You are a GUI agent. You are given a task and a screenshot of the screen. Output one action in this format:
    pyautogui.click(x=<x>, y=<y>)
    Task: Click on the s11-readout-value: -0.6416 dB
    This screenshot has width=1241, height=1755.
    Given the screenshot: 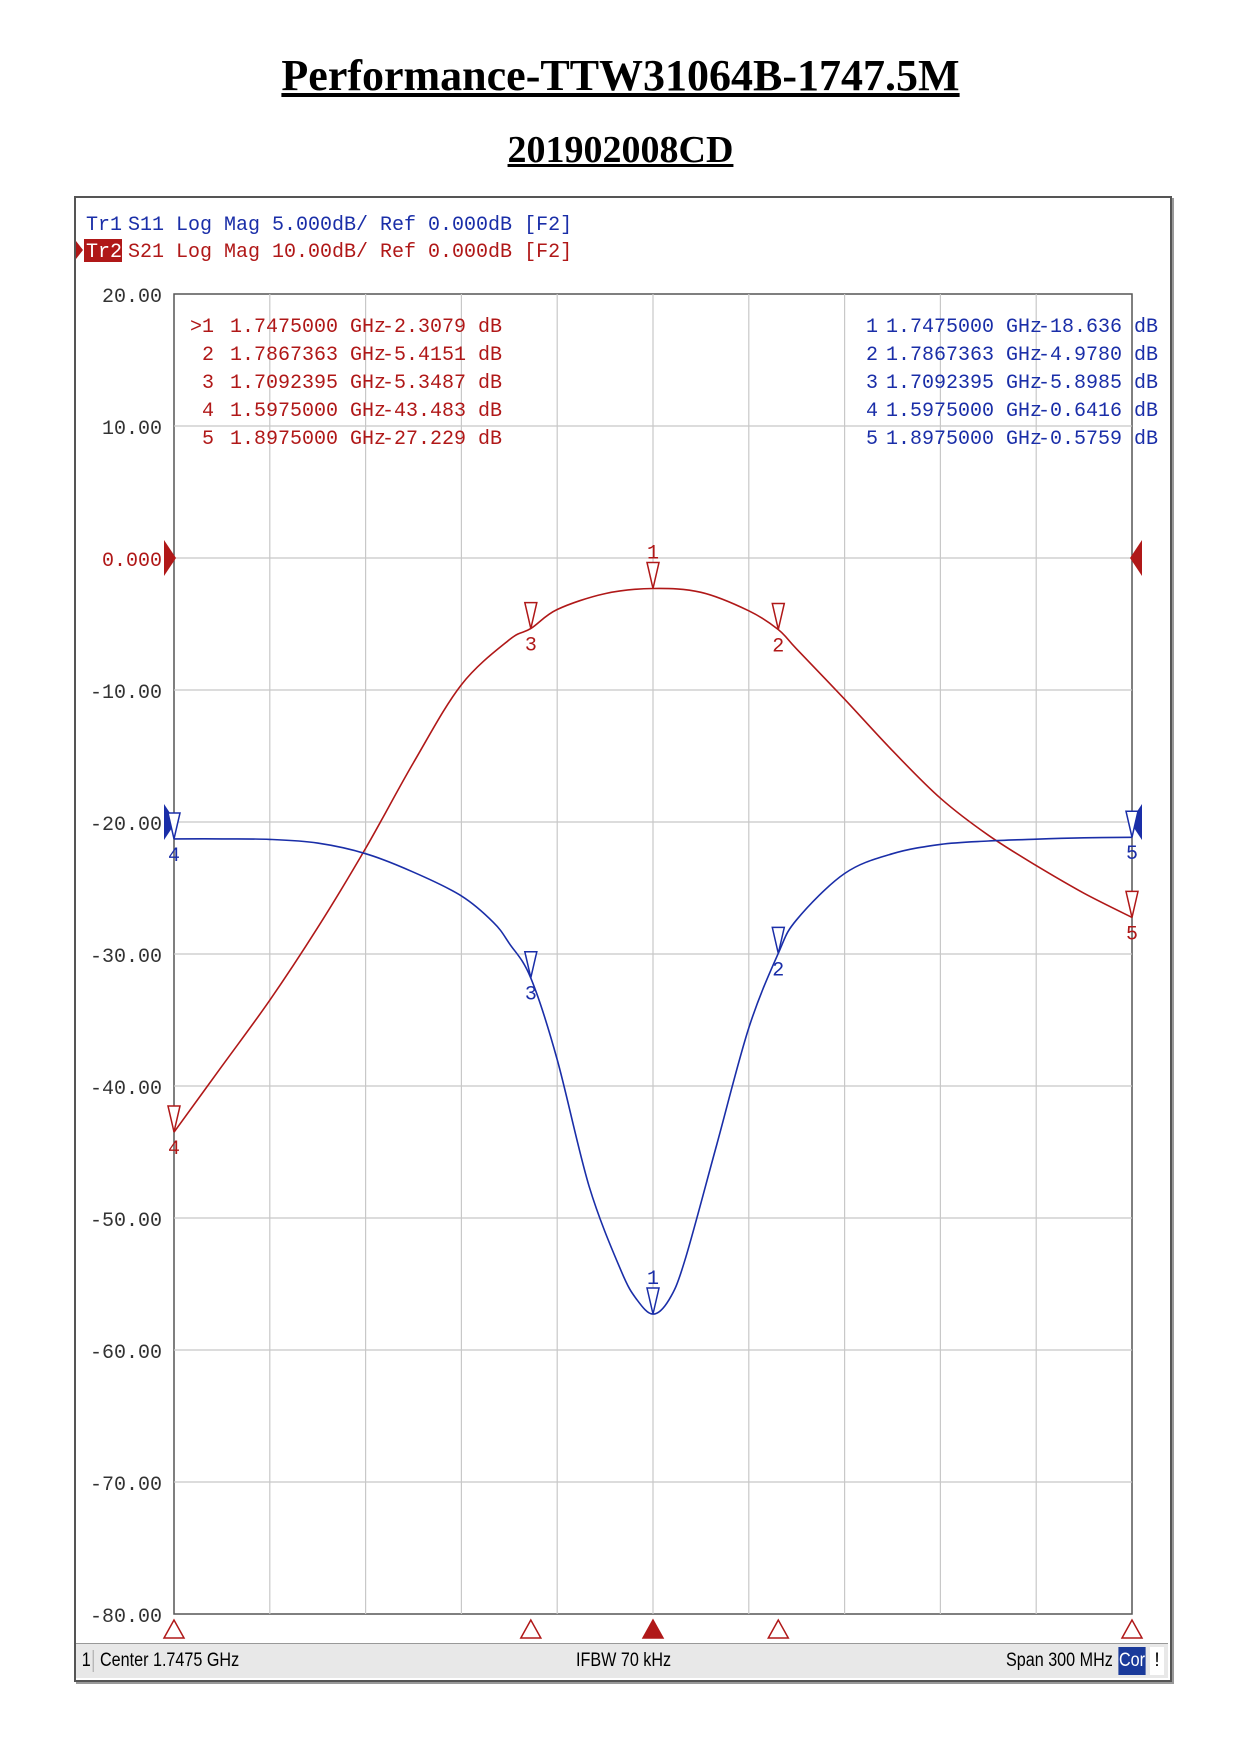 What is the action you would take?
    pyautogui.click(x=1098, y=411)
    